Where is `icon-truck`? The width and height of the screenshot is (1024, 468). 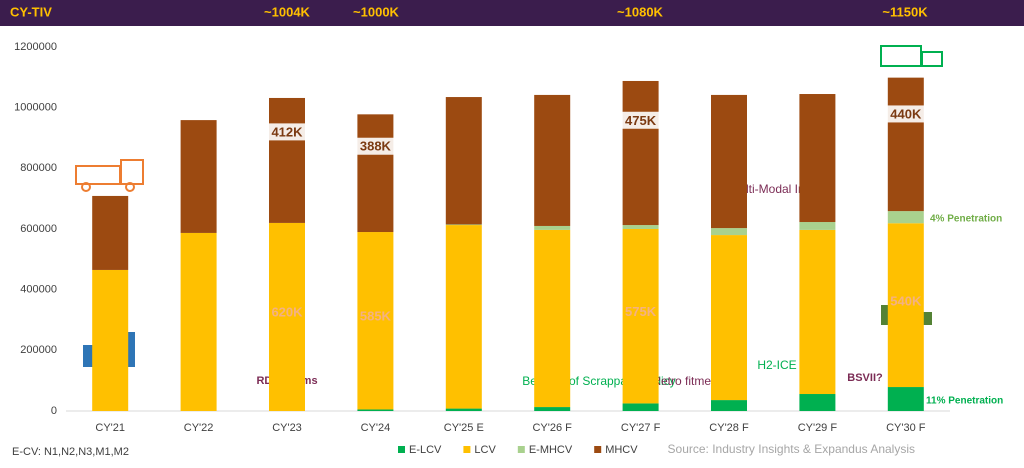
icon-truck is located at coordinates (109, 175).